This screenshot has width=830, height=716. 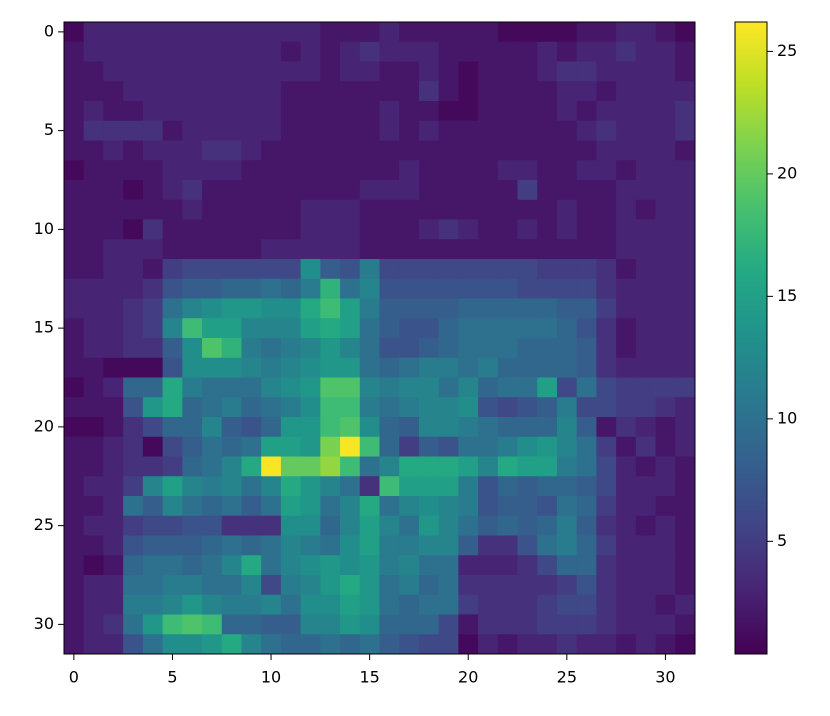 What do you see at coordinates (751, 338) in the screenshot?
I see `colorbar` at bounding box center [751, 338].